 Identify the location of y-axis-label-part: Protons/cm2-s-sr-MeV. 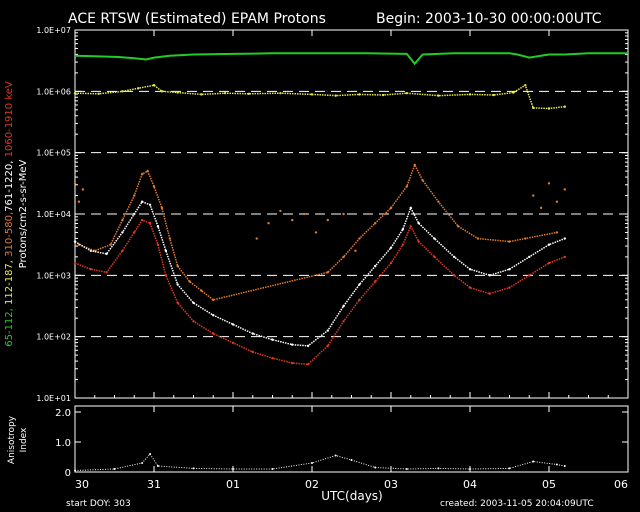
(23, 213).